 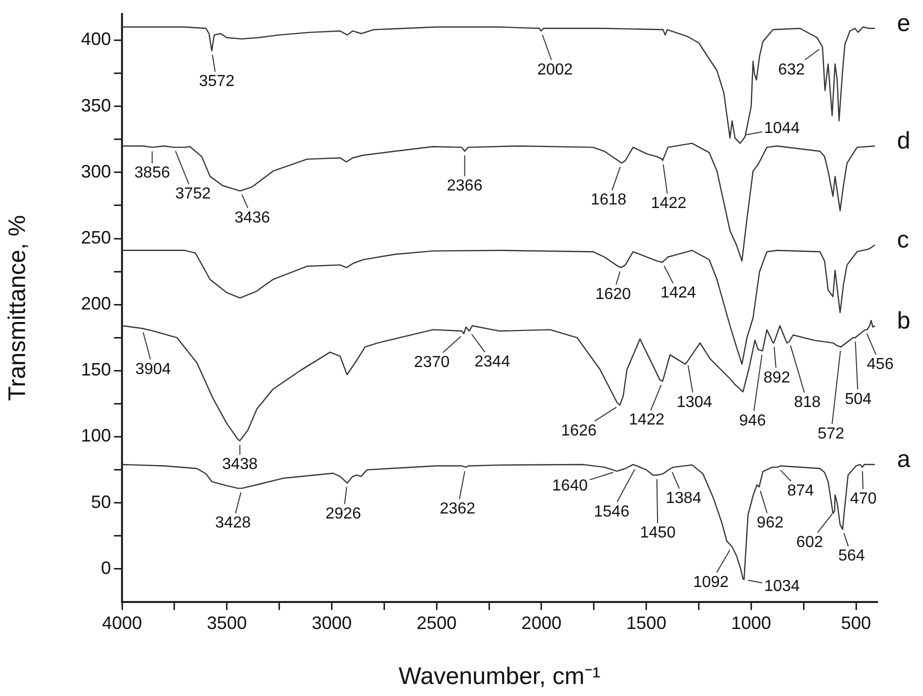 I want to click on series-label: a, so click(x=904, y=460).